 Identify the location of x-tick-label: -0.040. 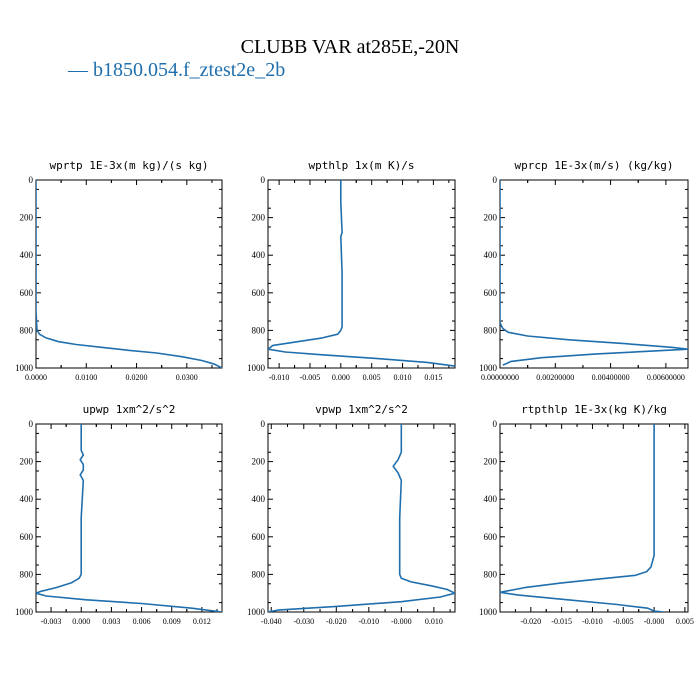
(271, 621).